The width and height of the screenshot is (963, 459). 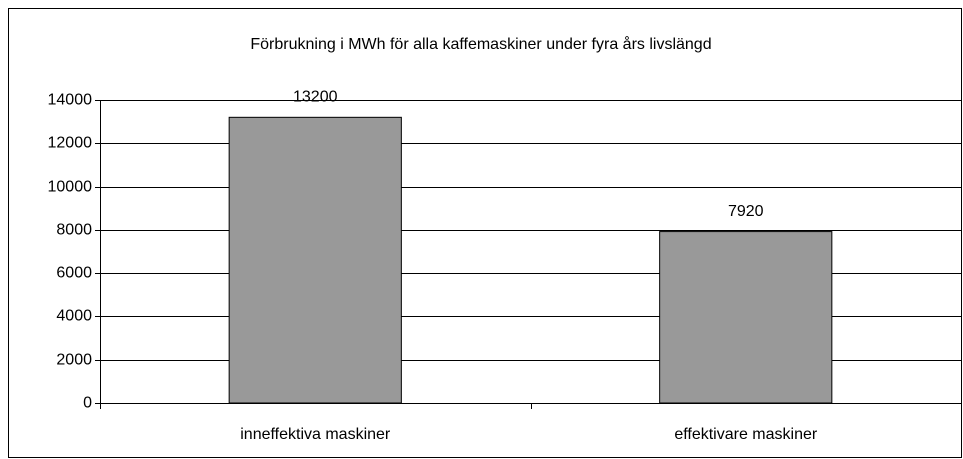 What do you see at coordinates (74, 360) in the screenshot?
I see `y-tick-label: 2000` at bounding box center [74, 360].